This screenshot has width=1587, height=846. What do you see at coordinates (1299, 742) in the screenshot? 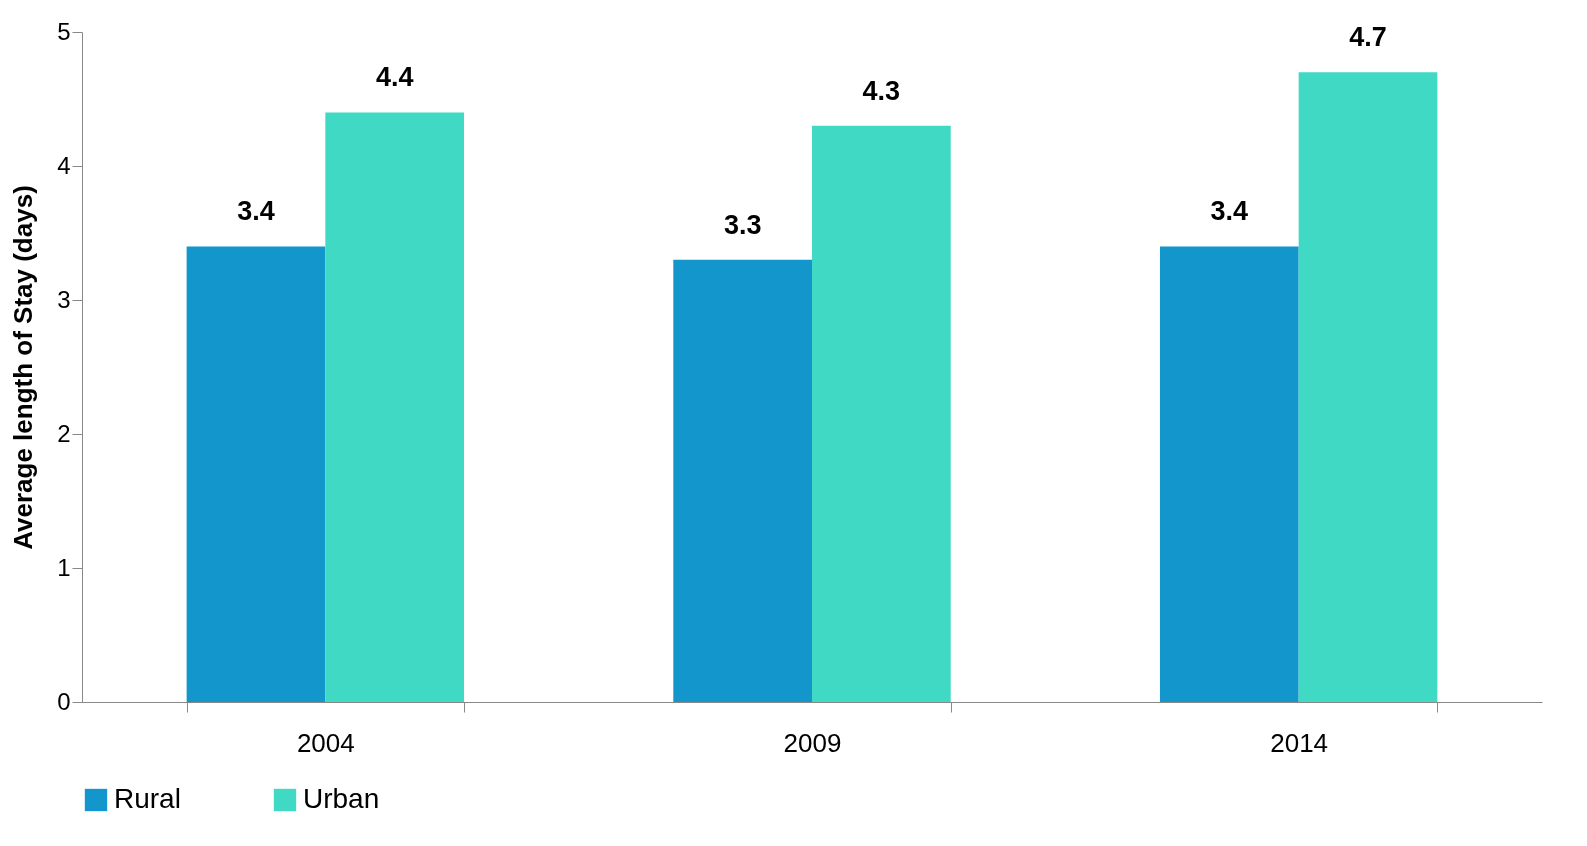
I see `x-tick-label: 2014` at bounding box center [1299, 742].